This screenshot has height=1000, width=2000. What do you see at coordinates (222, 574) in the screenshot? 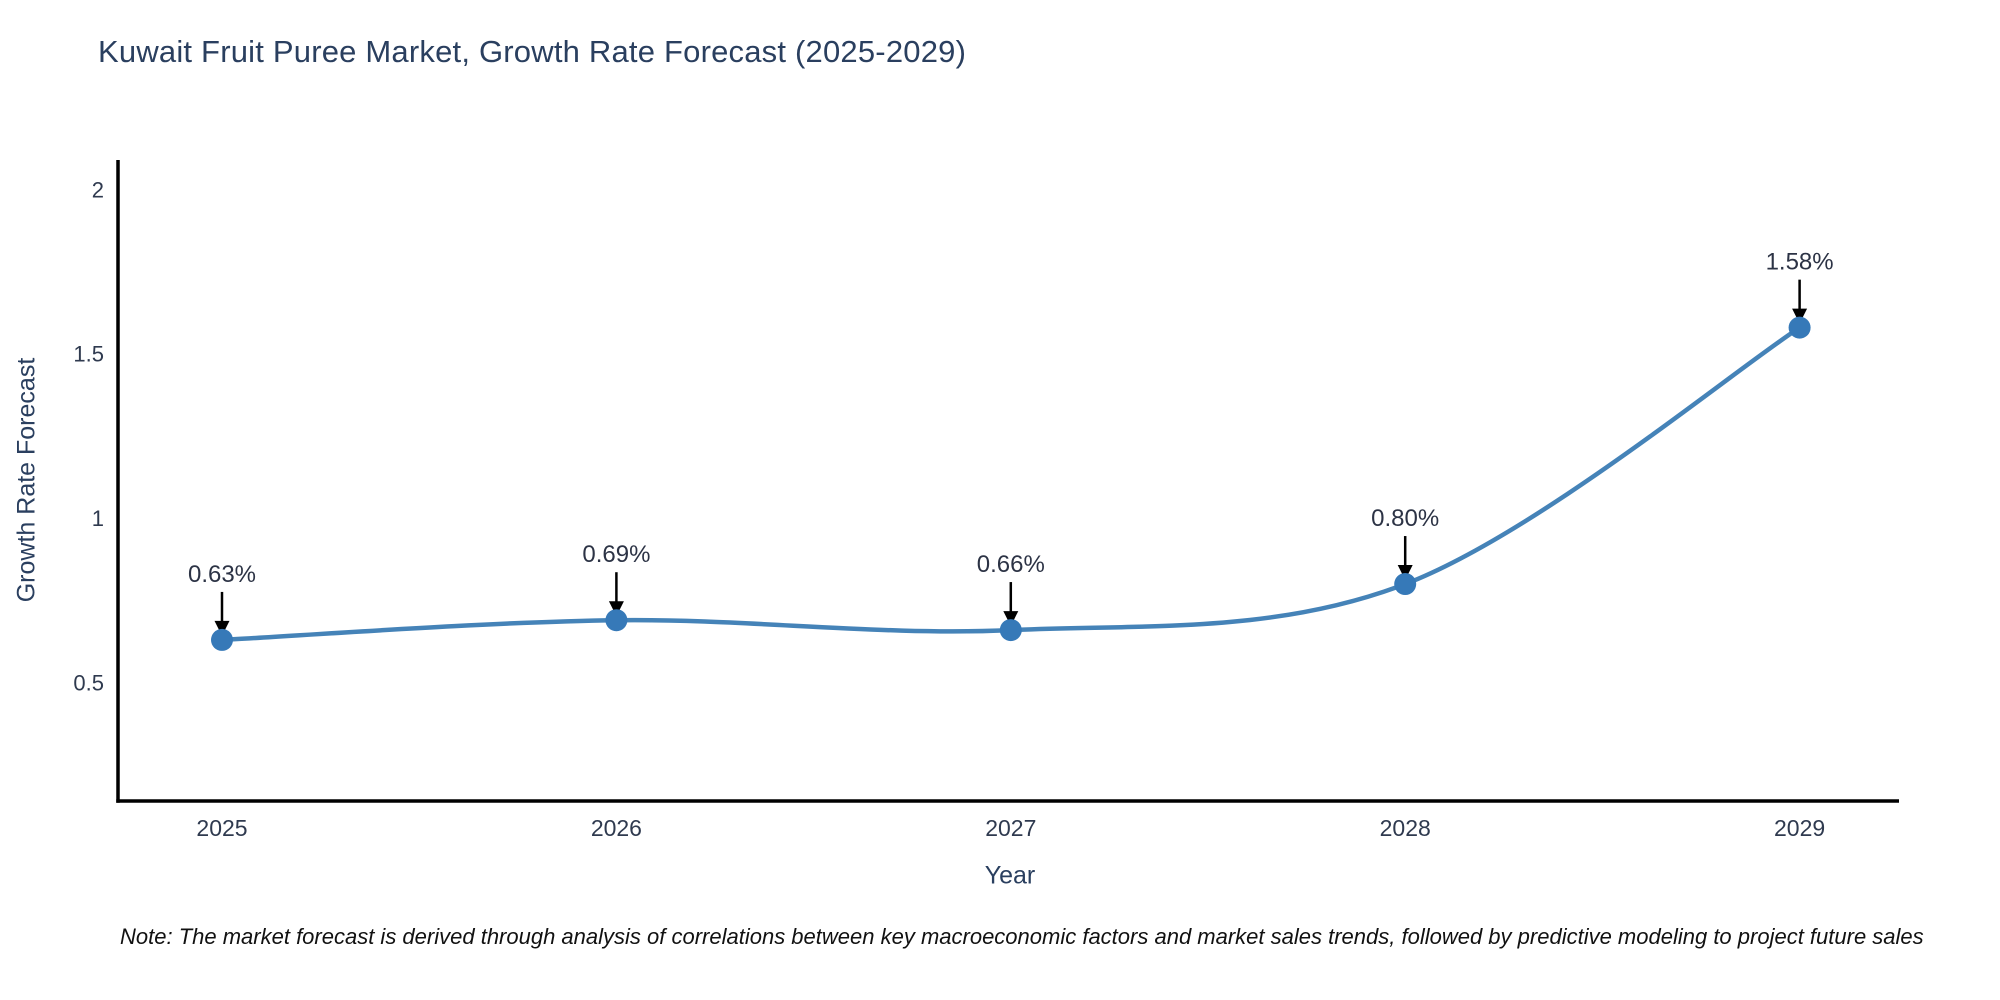
I see `data-point-label: 0.63%` at bounding box center [222, 574].